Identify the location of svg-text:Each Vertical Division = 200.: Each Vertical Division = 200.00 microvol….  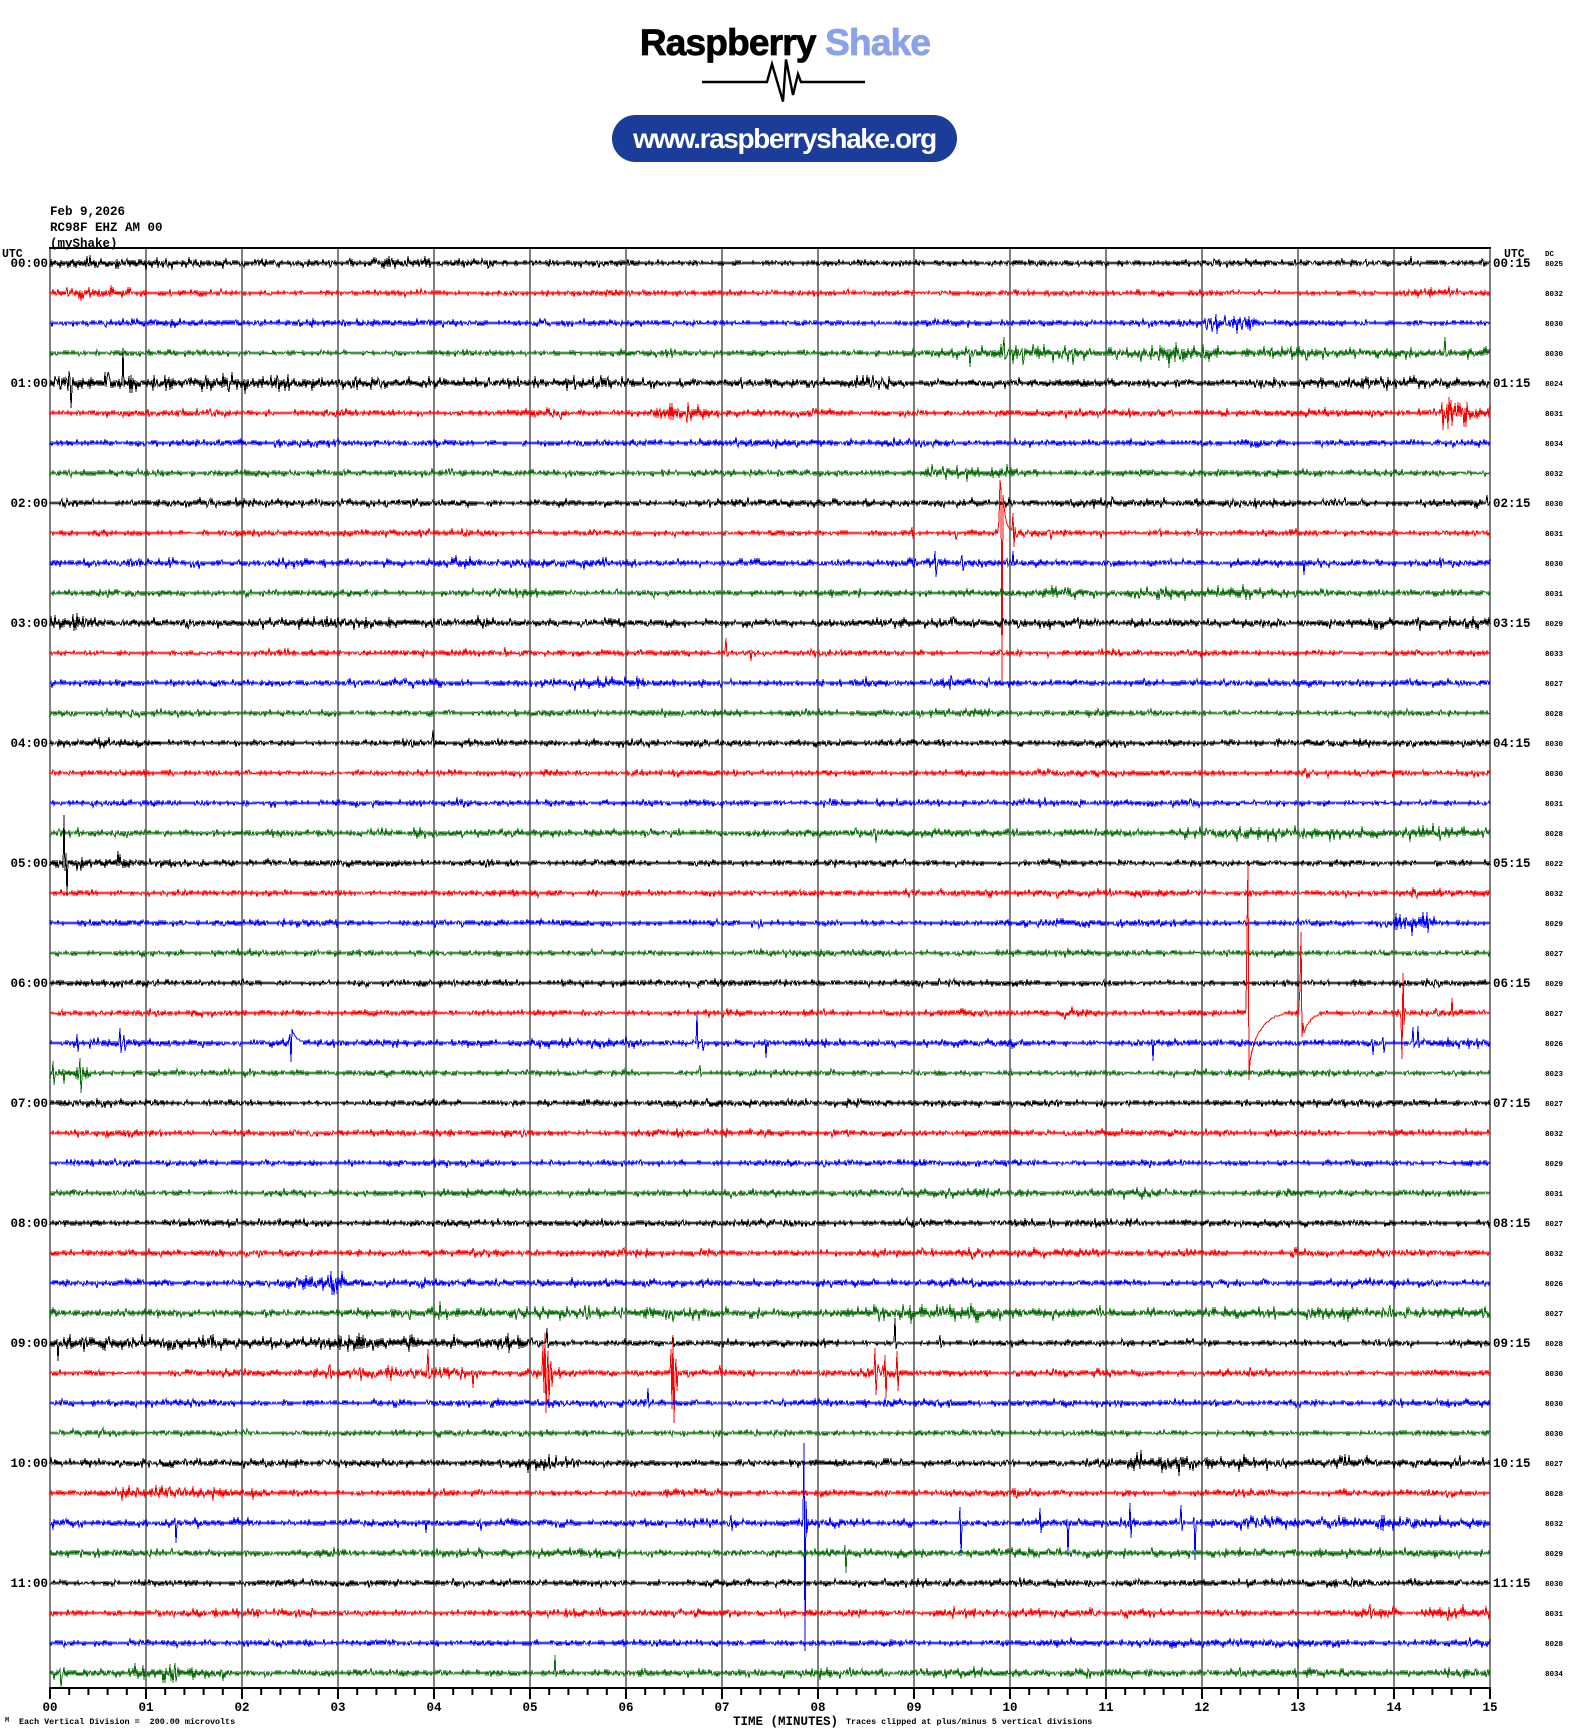
(127, 1722).